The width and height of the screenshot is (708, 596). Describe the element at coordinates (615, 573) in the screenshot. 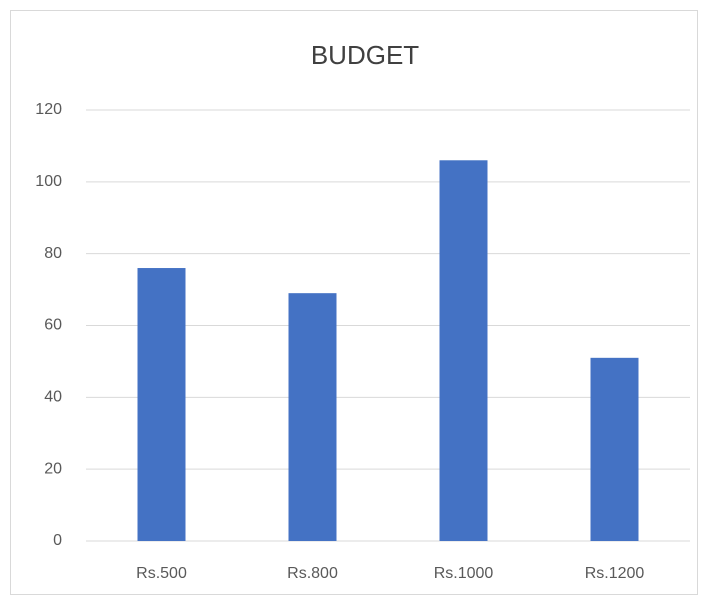

I see `x-tick-label: Rs.1200` at that location.